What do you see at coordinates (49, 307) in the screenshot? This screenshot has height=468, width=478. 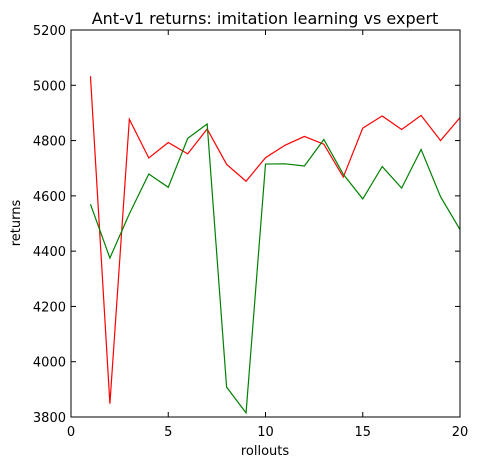 I see `y-tick-label: 4200` at bounding box center [49, 307].